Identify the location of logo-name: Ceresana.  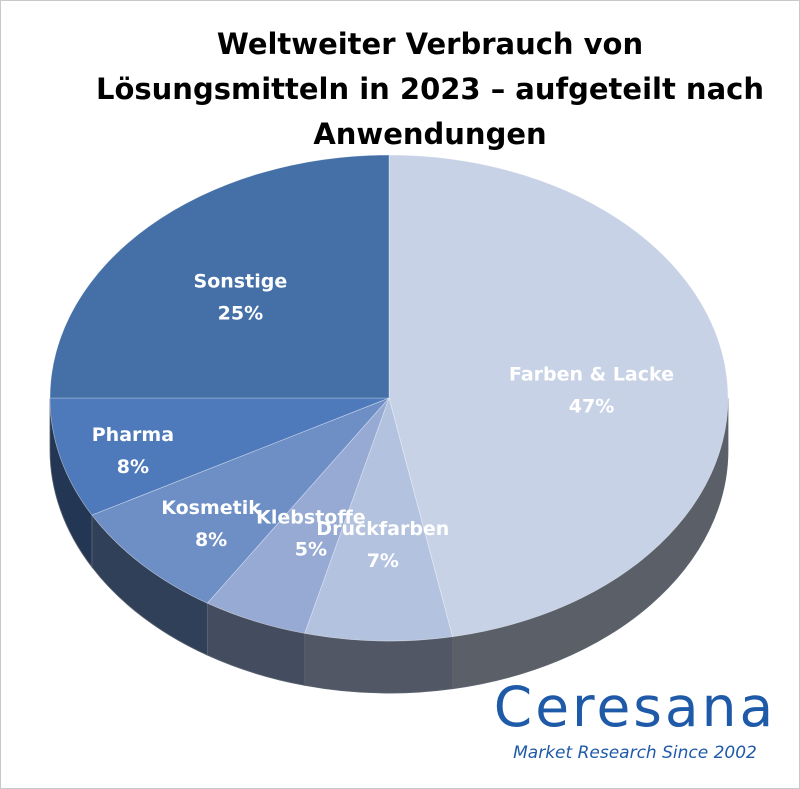
(635, 707).